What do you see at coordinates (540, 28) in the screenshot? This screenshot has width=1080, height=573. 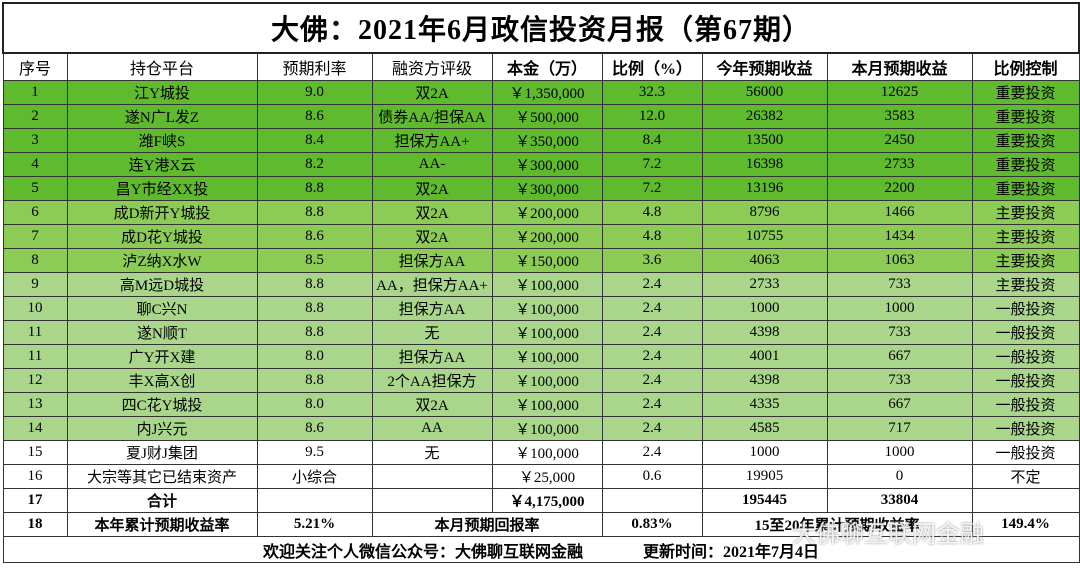 I see `title: 大佛：2021年6月政信投资月报（第67期）` at bounding box center [540, 28].